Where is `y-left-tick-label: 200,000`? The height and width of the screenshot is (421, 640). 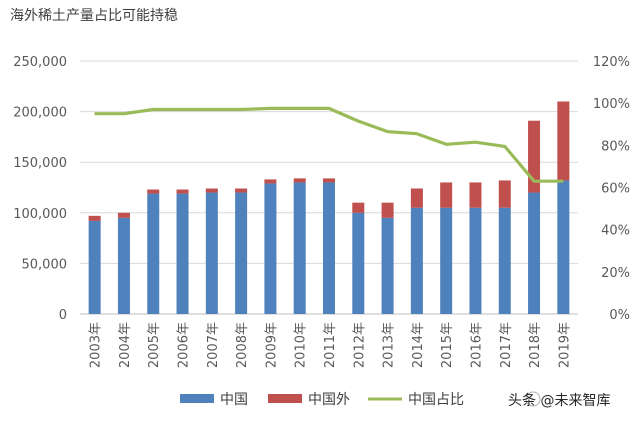
y-left-tick-label: 200,000 is located at coordinates (40, 113).